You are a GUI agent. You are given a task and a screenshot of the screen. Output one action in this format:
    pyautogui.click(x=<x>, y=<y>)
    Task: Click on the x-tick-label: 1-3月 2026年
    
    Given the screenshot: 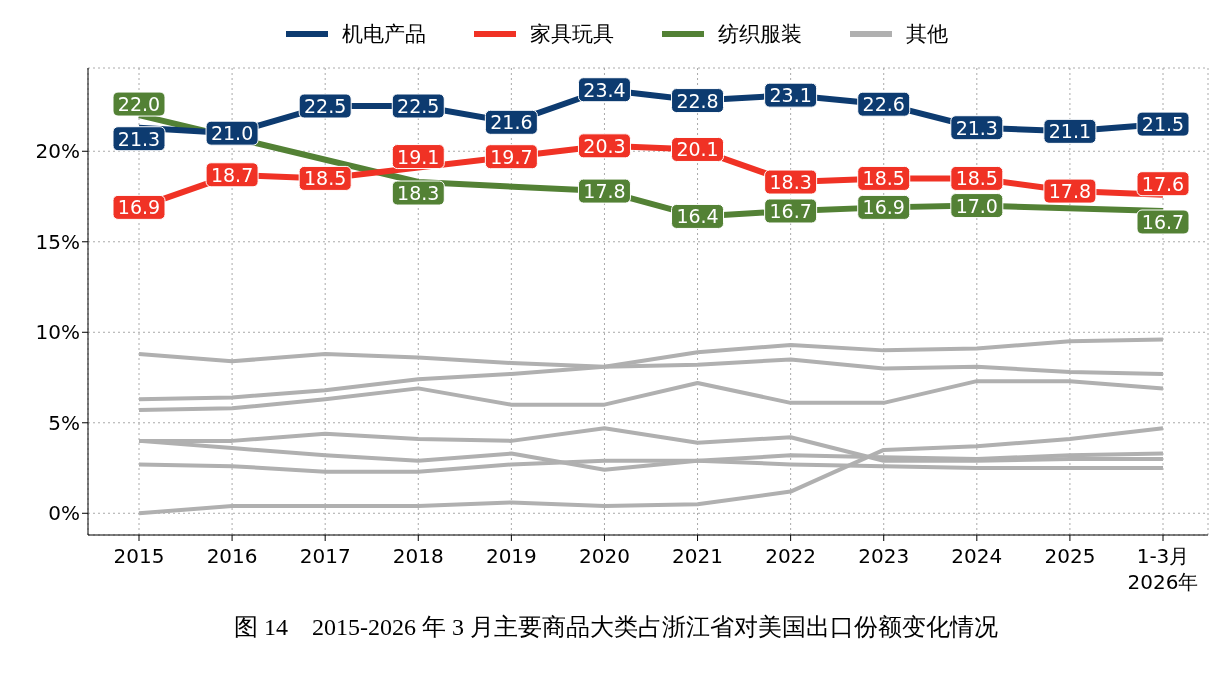 What is the action you would take?
    pyautogui.click(x=1163, y=569)
    